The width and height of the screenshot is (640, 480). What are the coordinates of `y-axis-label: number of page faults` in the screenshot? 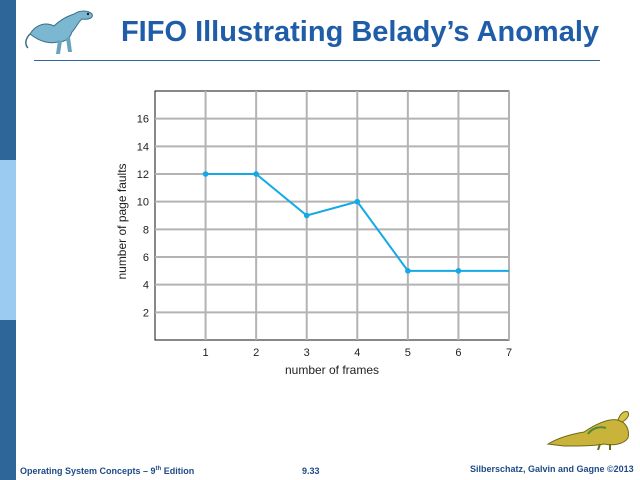 It's located at (122, 221).